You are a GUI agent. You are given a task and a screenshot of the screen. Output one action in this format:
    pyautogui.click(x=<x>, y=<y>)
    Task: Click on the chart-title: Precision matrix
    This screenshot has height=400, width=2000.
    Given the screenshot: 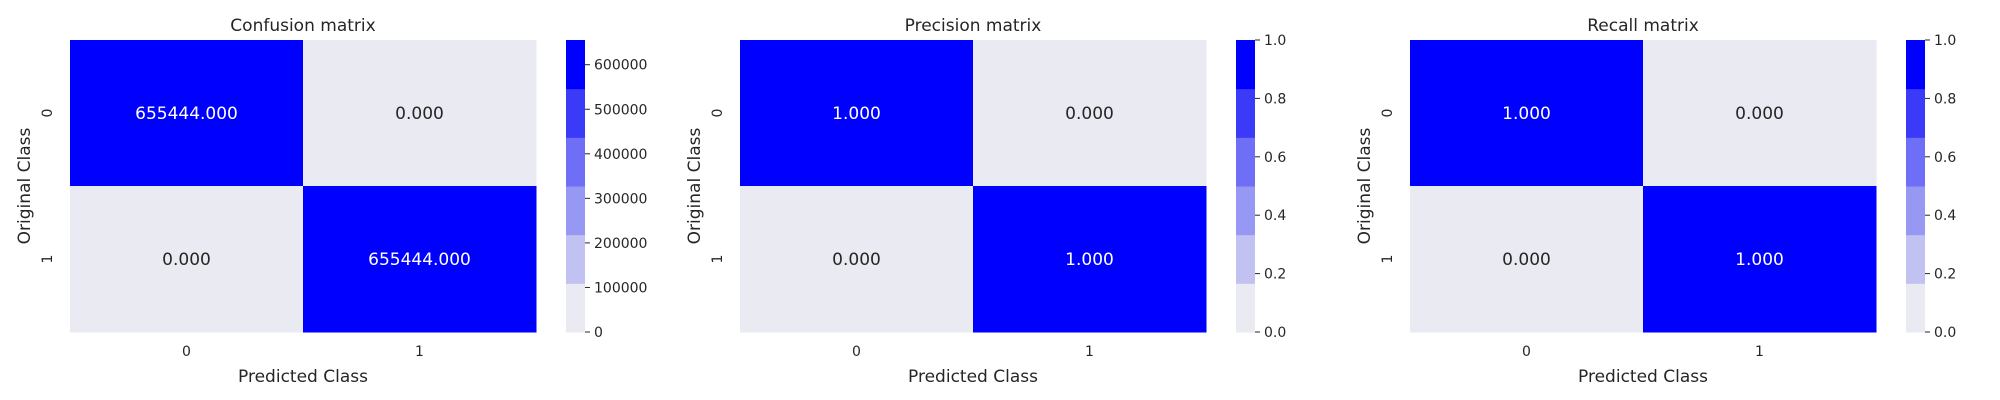 What is the action you would take?
    pyautogui.click(x=973, y=26)
    